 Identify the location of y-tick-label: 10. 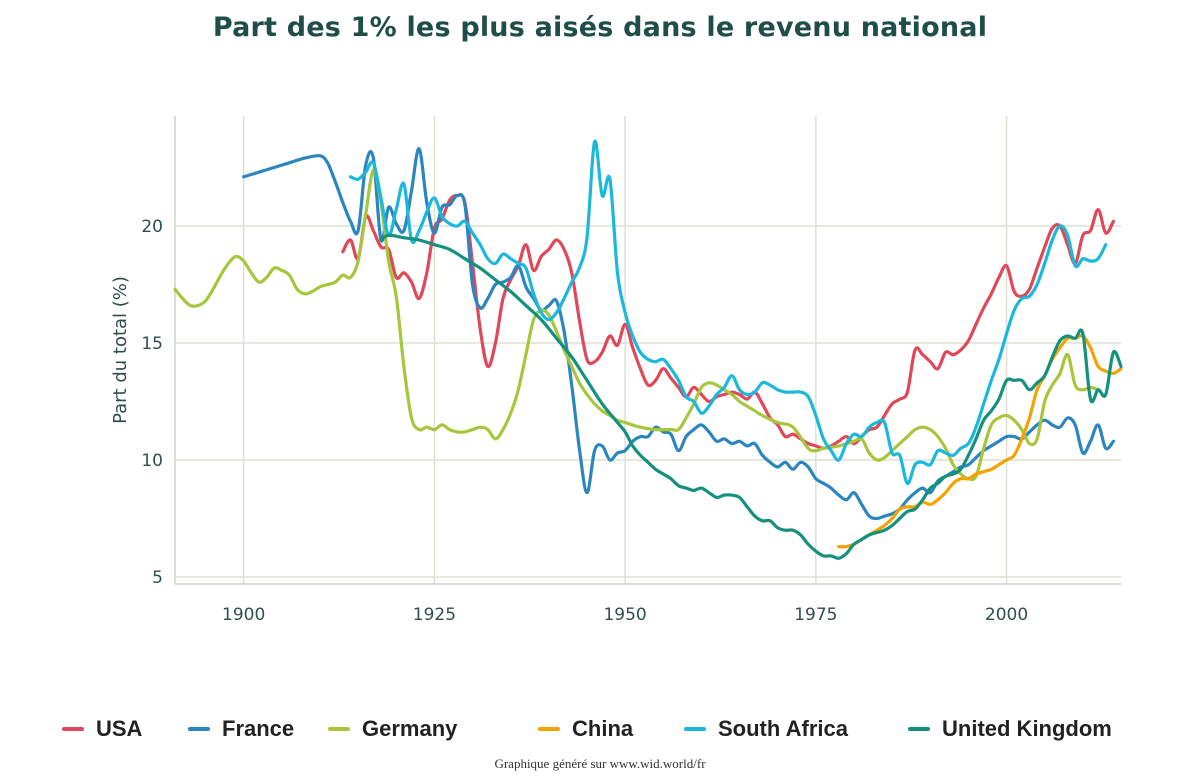
(152, 461).